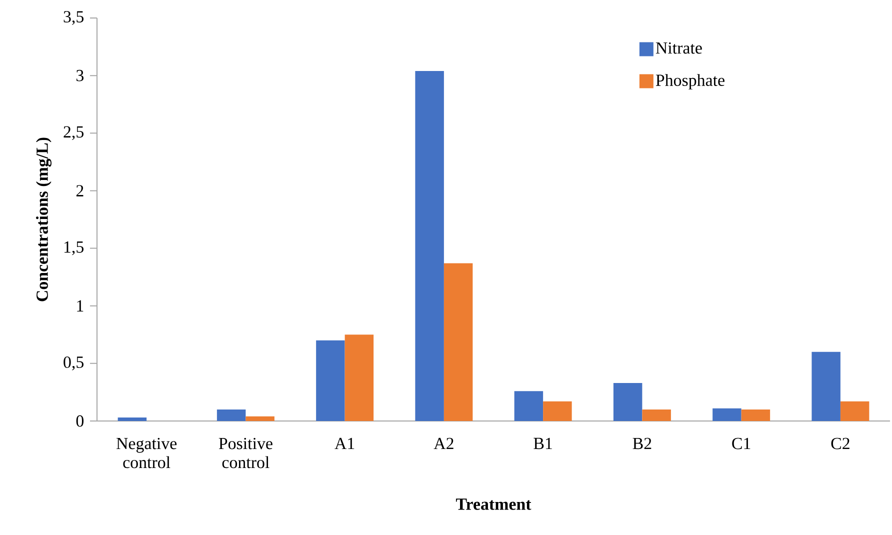 The width and height of the screenshot is (892, 535). I want to click on x-tick-label: Negative control, so click(146, 453).